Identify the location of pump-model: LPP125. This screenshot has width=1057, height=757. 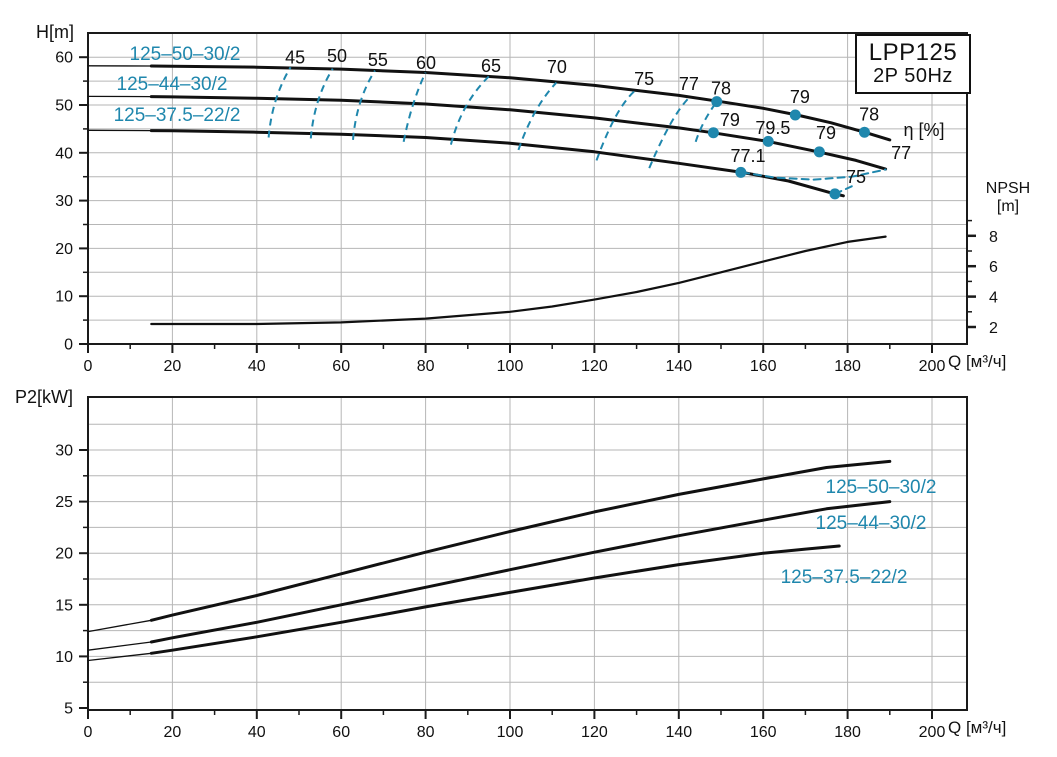
(913, 53).